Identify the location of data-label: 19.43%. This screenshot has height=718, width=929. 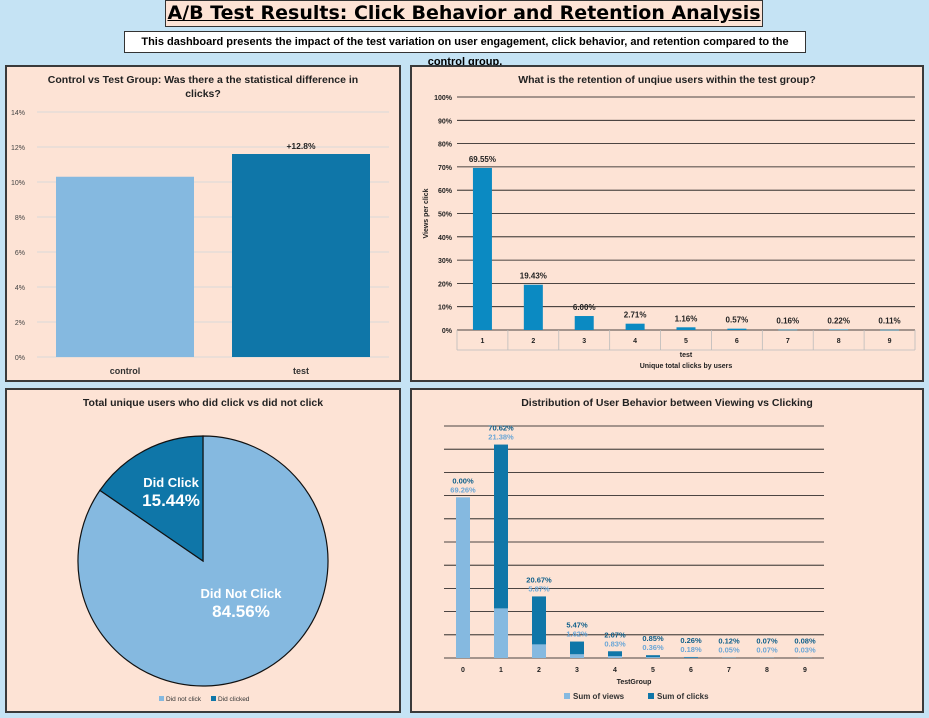
(533, 276).